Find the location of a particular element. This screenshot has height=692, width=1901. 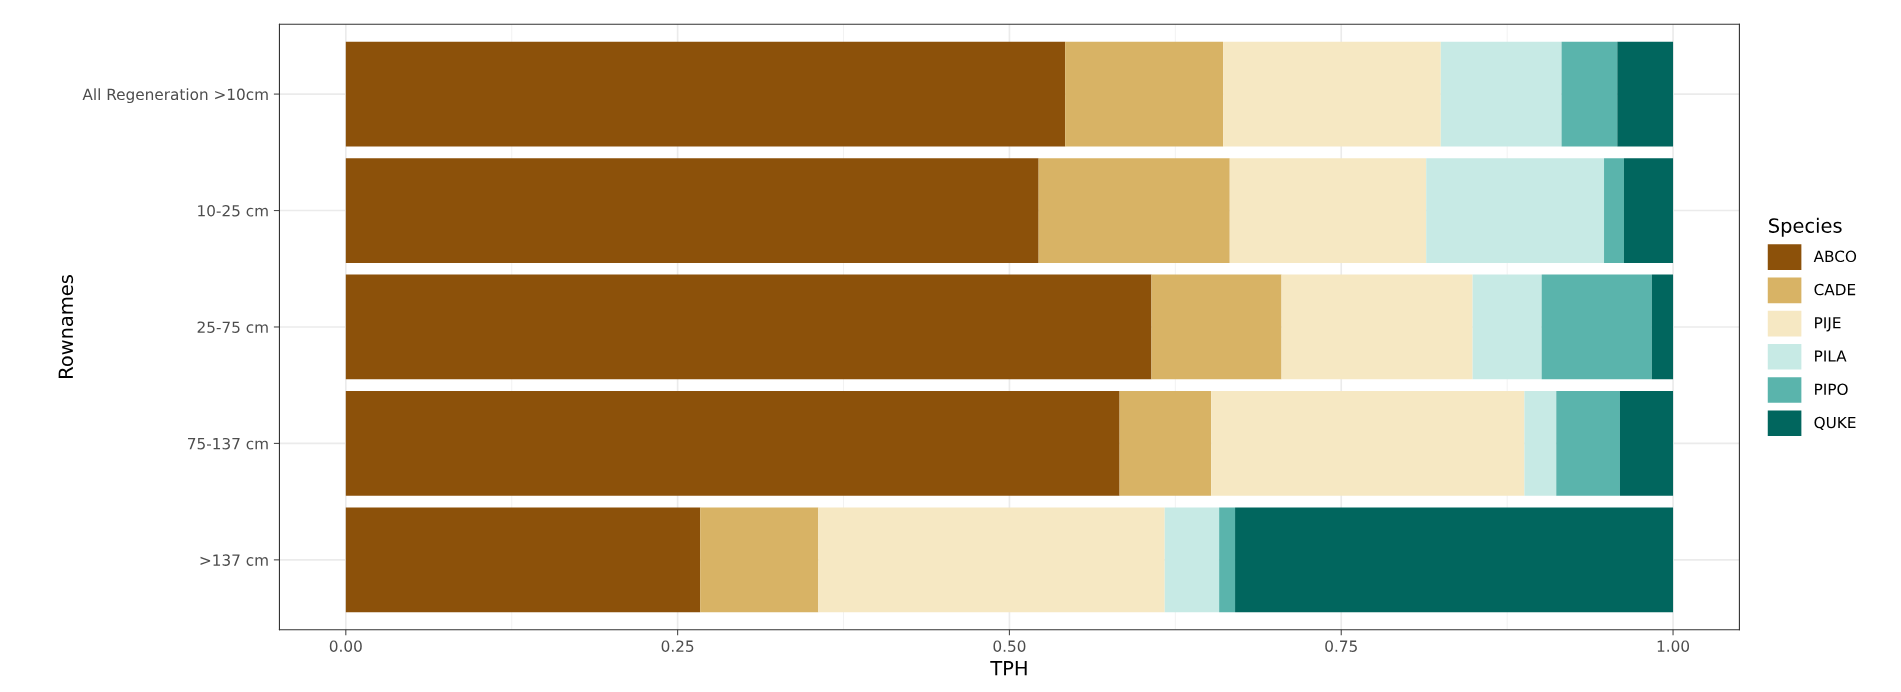

y-axis-title: Rownames is located at coordinates (66, 326).